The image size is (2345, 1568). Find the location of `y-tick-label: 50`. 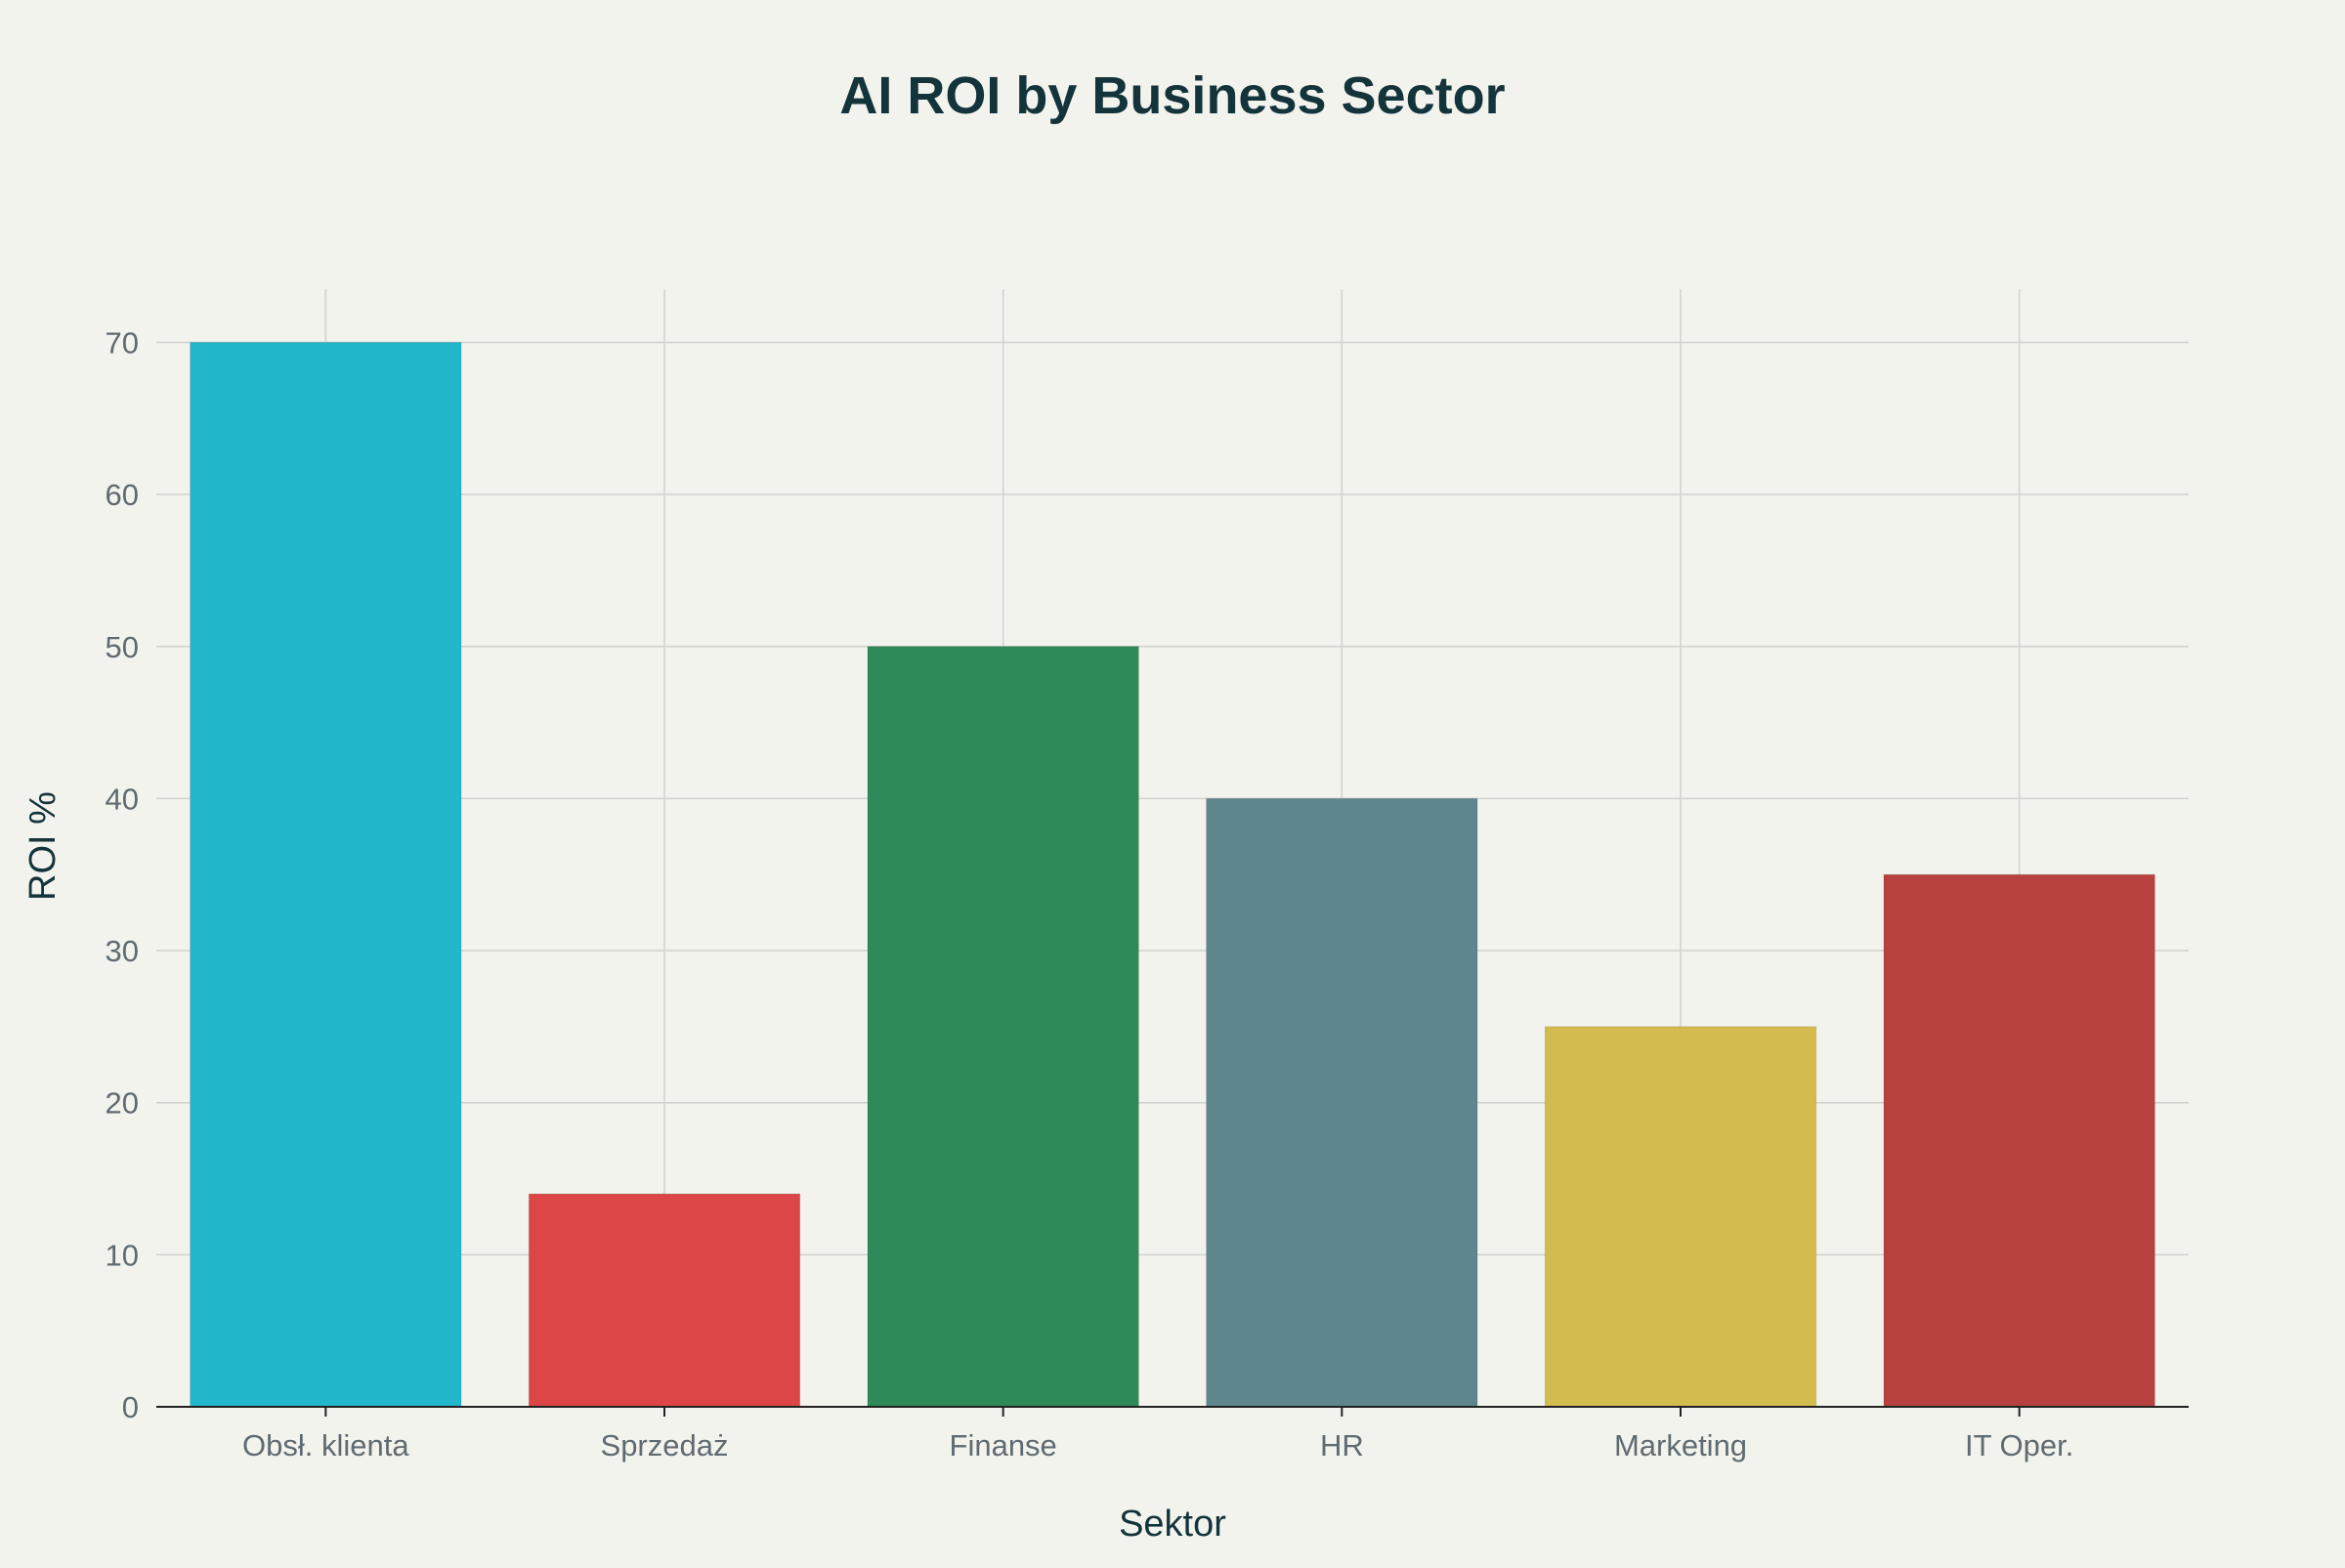

y-tick-label: 50 is located at coordinates (122, 647).